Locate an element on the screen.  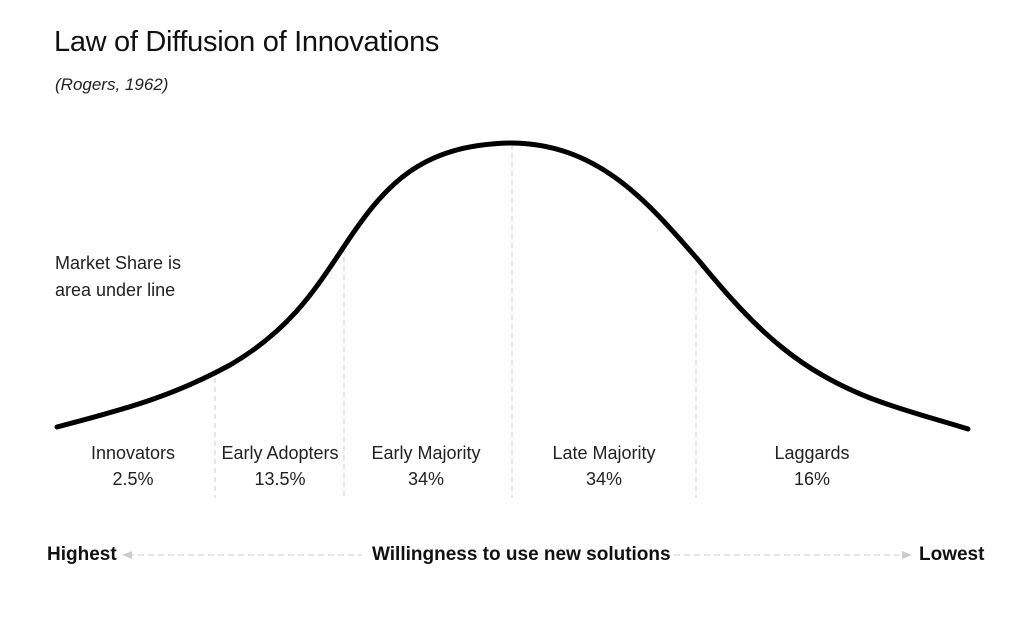
segment-share: 2.5% is located at coordinates (133, 479).